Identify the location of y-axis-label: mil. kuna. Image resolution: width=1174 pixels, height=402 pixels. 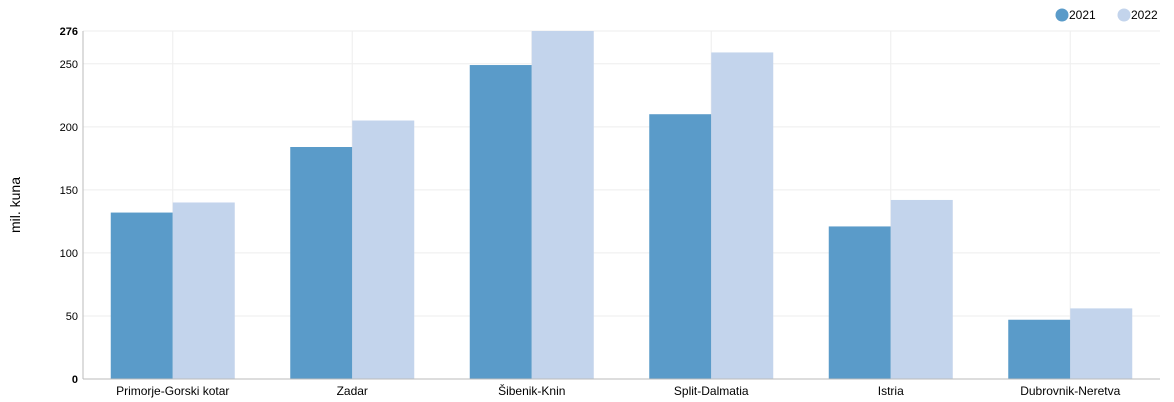
(15, 205).